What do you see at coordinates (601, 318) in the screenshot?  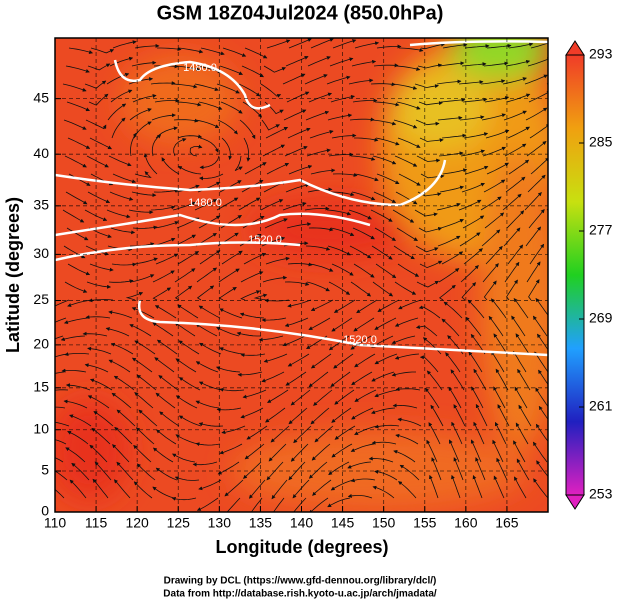 I see `colorbar-tick-label: 269` at bounding box center [601, 318].